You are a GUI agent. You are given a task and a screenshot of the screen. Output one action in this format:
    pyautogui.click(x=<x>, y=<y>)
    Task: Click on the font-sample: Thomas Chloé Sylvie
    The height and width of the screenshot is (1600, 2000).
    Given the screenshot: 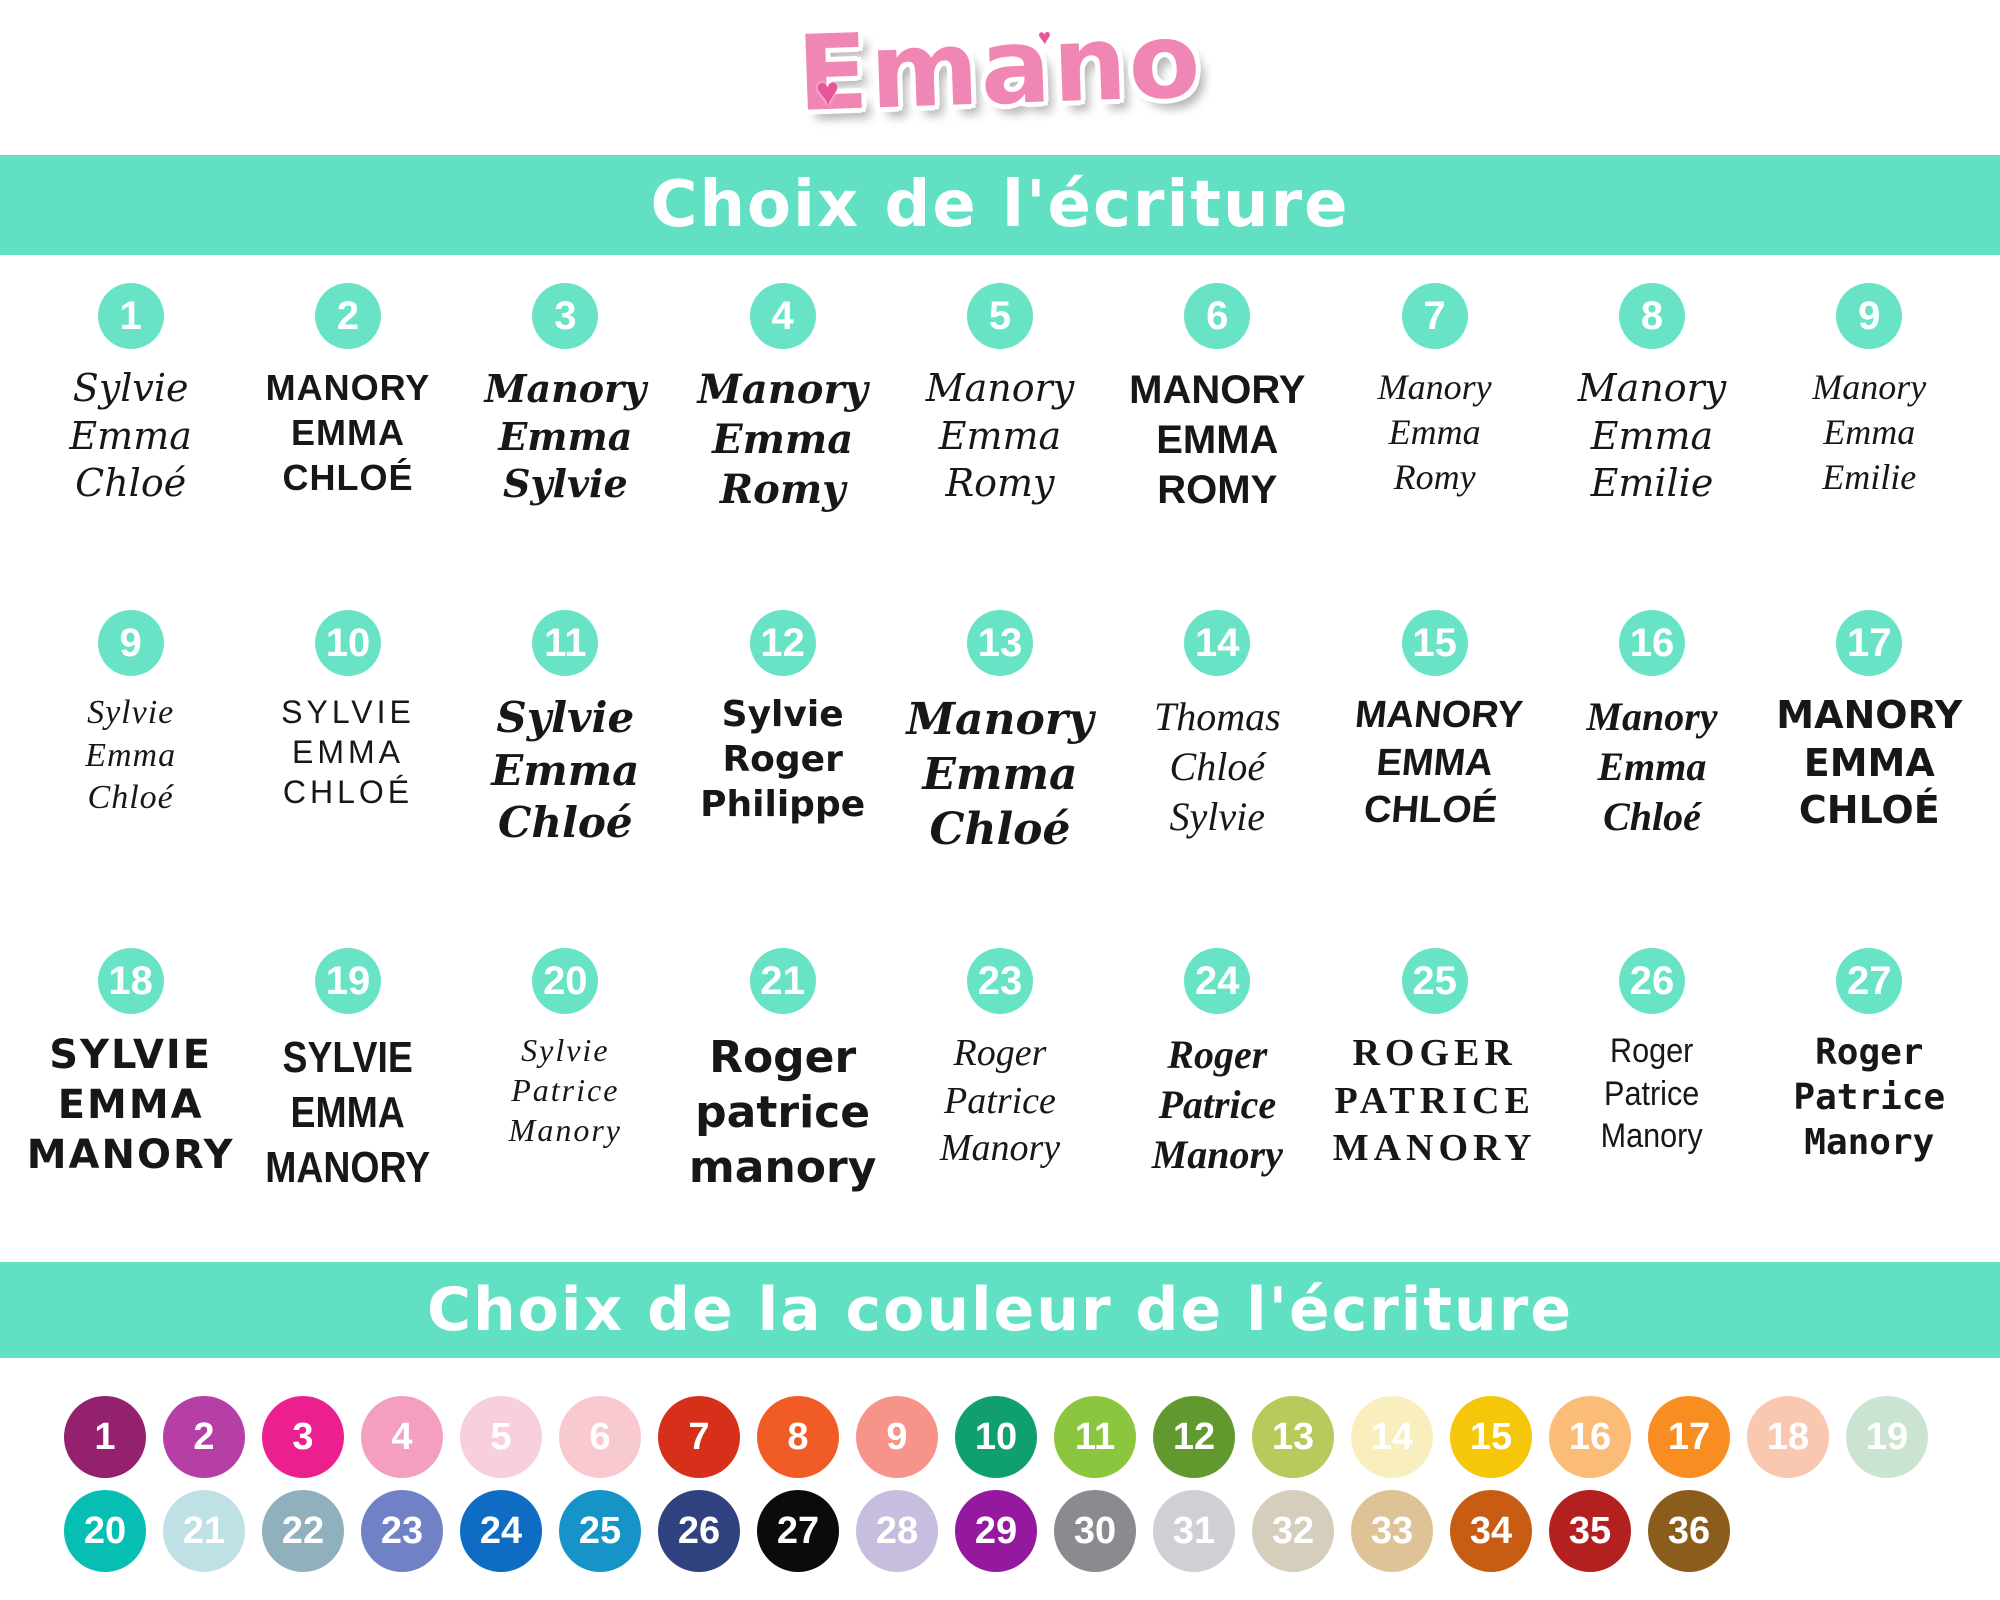 What is the action you would take?
    pyautogui.click(x=1217, y=767)
    